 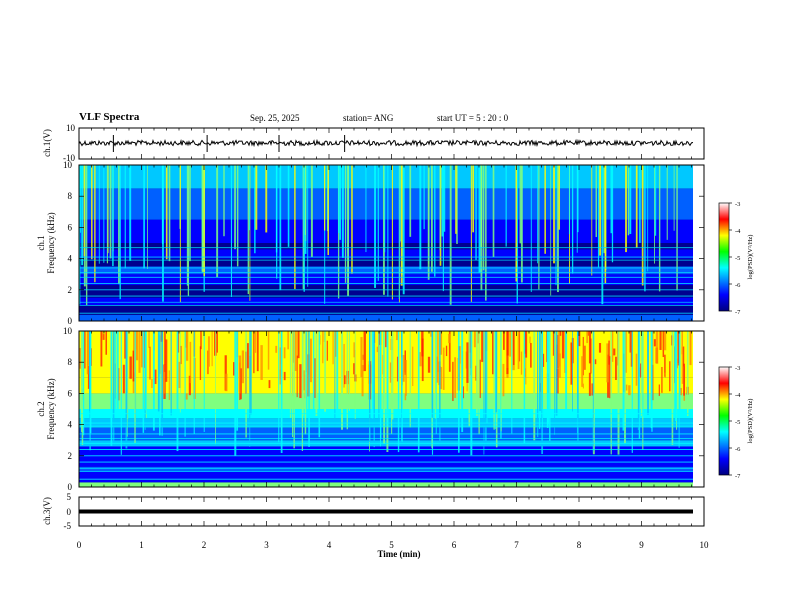 What do you see at coordinates (69, 512) in the screenshot?
I see `ch3-ytick-mid: 0` at bounding box center [69, 512].